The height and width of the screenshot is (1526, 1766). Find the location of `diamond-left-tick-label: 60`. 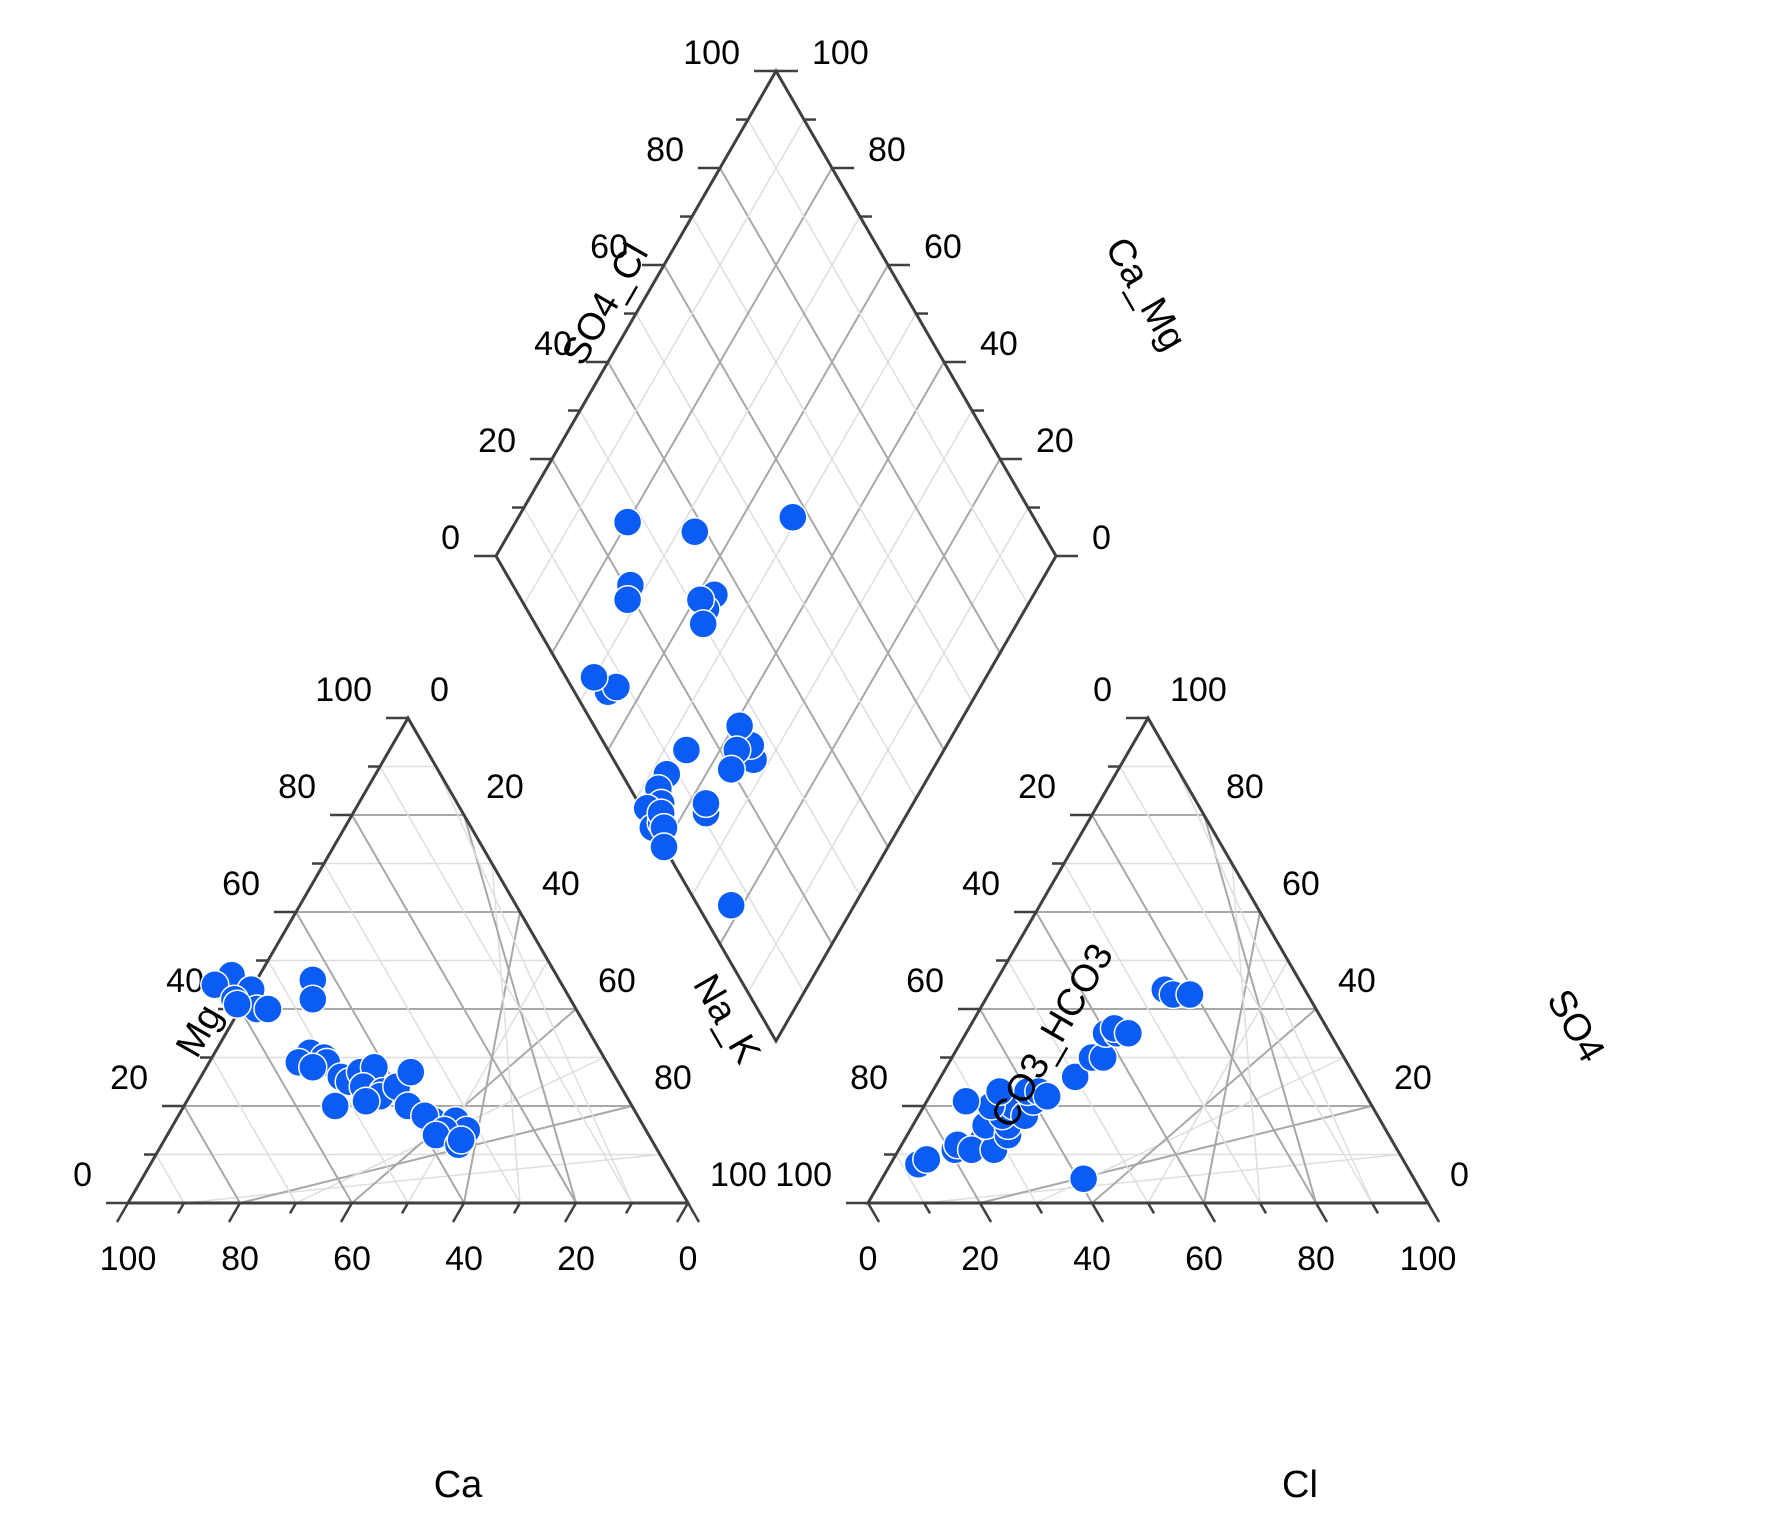

diamond-left-tick-label: 60 is located at coordinates (609, 247).